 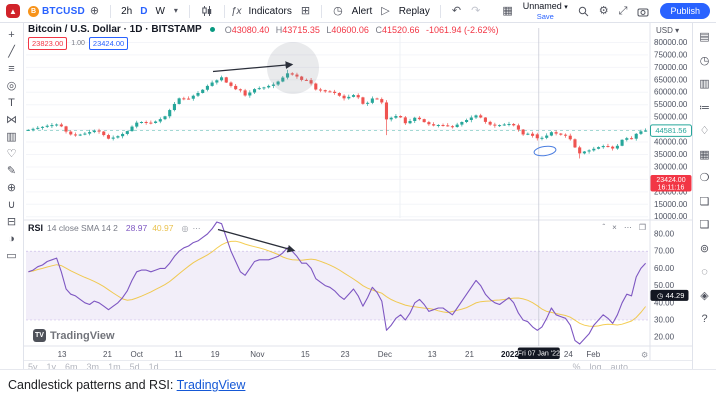 What do you see at coordinates (13, 11) in the screenshot?
I see `app-logo: ▲` at bounding box center [13, 11].